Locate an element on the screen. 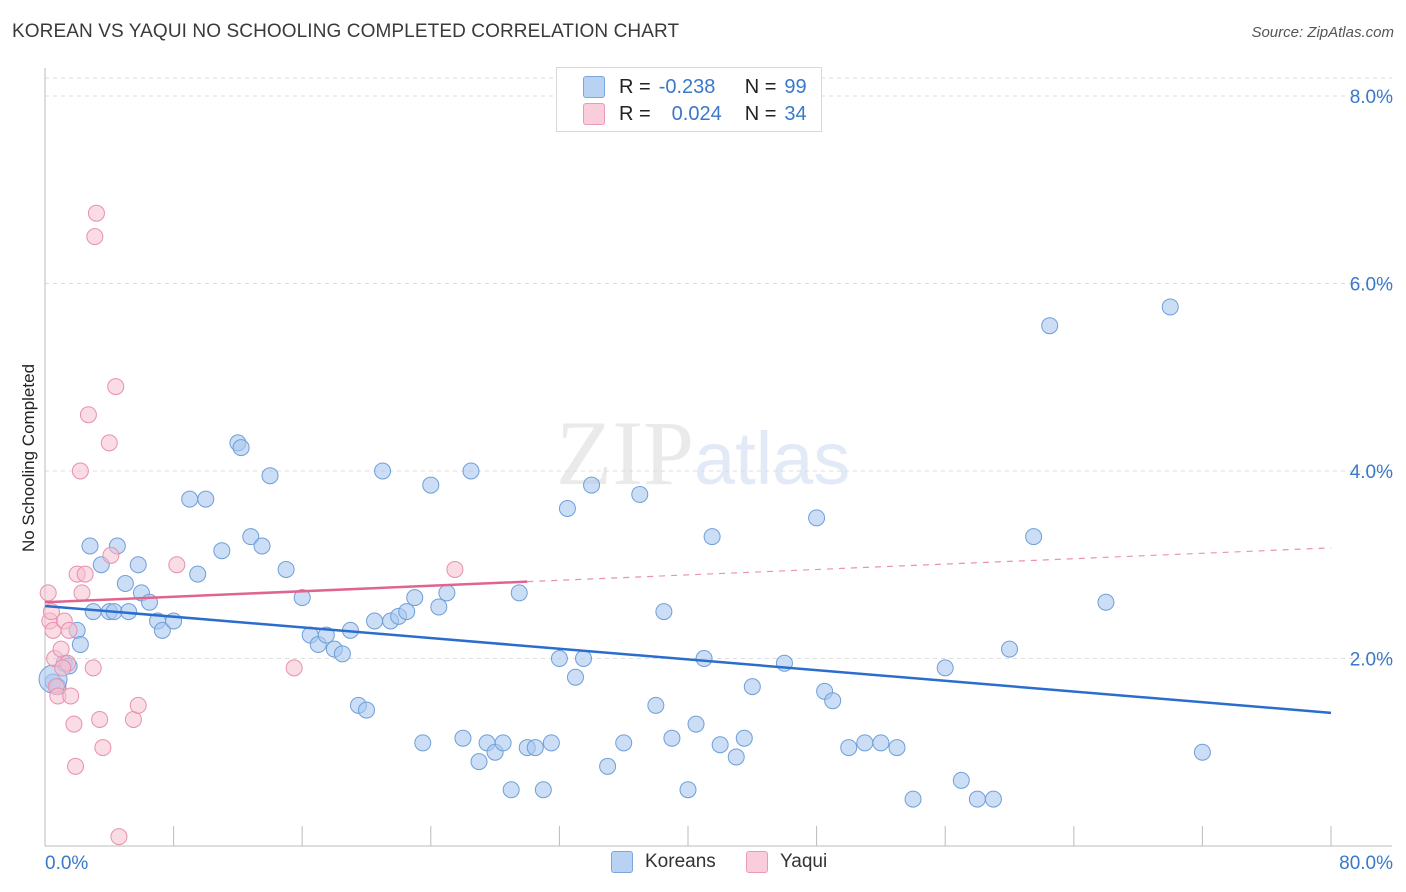  legend-row-yaqui: R = 0.024 N = 34 is located at coordinates (695, 114).